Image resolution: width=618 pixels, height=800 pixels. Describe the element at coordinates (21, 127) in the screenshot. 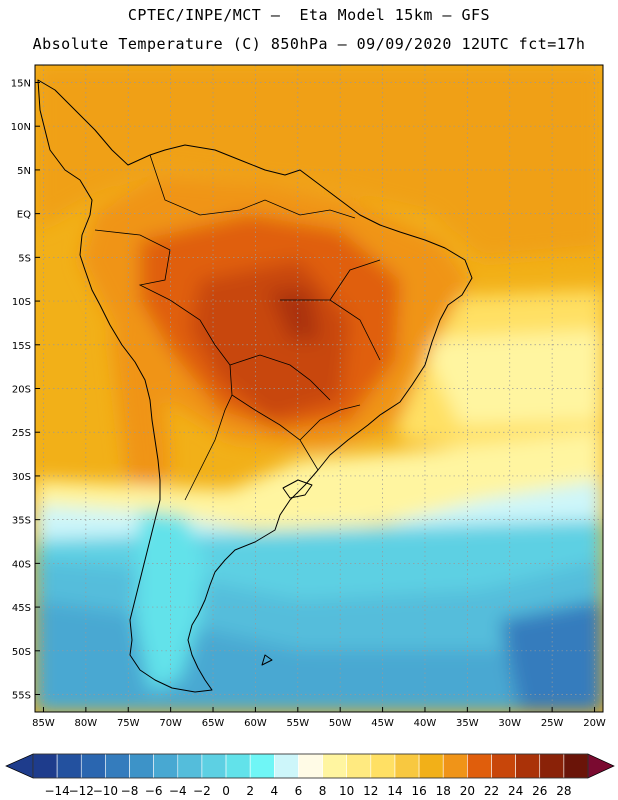

I see `lat-label: 10N` at that location.